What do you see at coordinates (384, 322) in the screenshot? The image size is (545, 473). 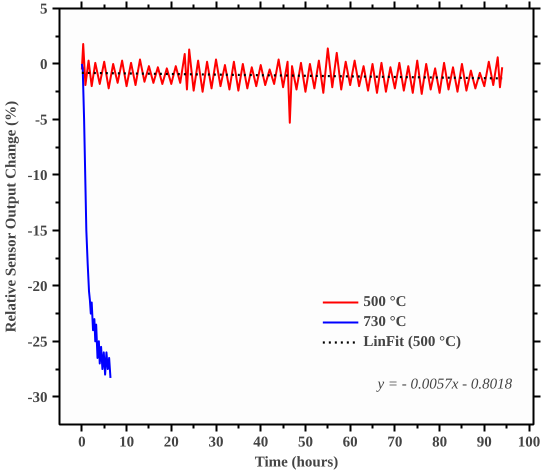 I see `legend-label: 730 °C` at bounding box center [384, 322].